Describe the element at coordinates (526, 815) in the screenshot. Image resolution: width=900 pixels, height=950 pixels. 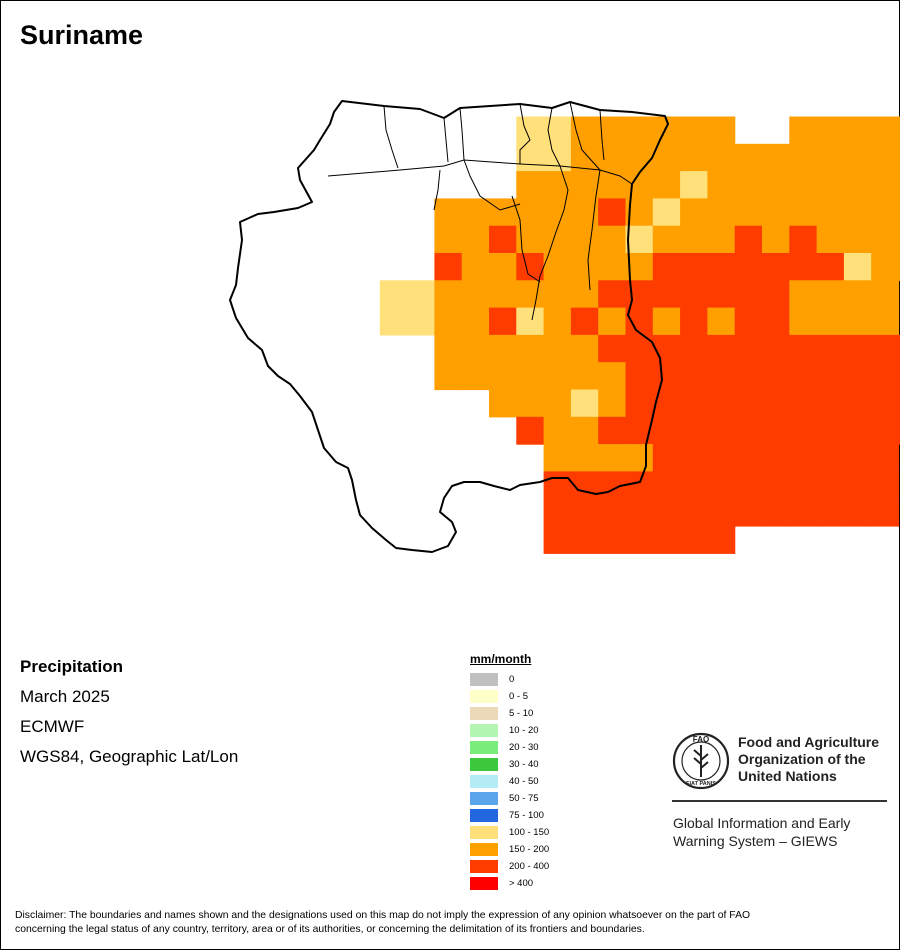
I see `legend-label: 75 - 100` at that location.